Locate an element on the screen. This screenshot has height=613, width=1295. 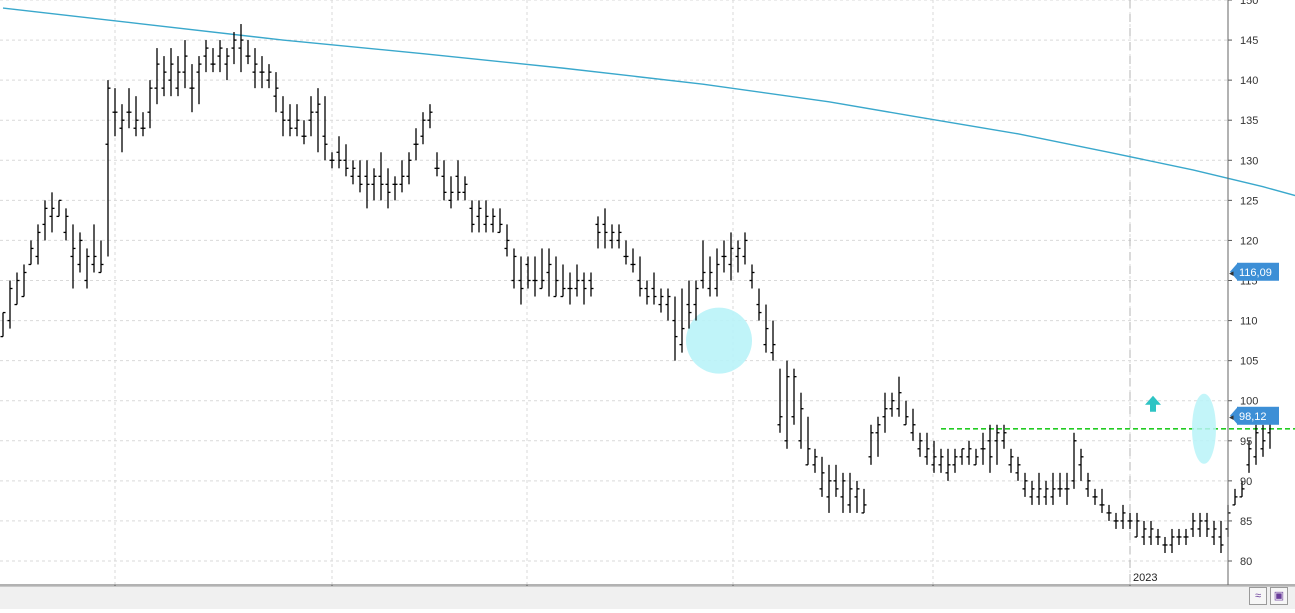
up-arrow-icon is located at coordinates (1153, 403).